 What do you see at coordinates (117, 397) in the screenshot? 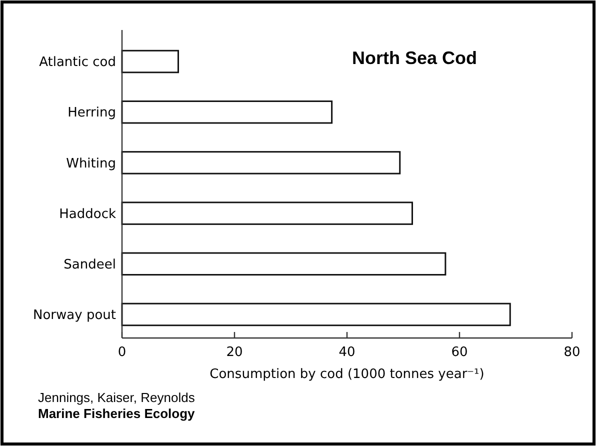
I see `text: Jennings, Kaiser, Reynolds` at bounding box center [117, 397].